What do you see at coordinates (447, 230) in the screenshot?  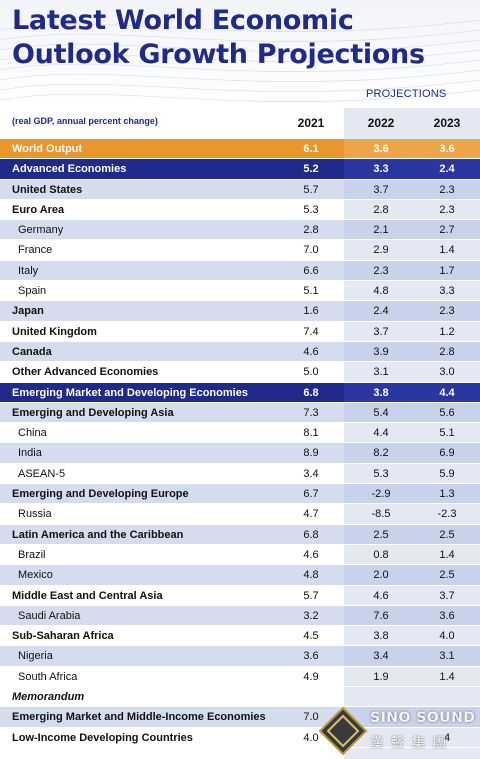 I see `value-2023: 2.7` at bounding box center [447, 230].